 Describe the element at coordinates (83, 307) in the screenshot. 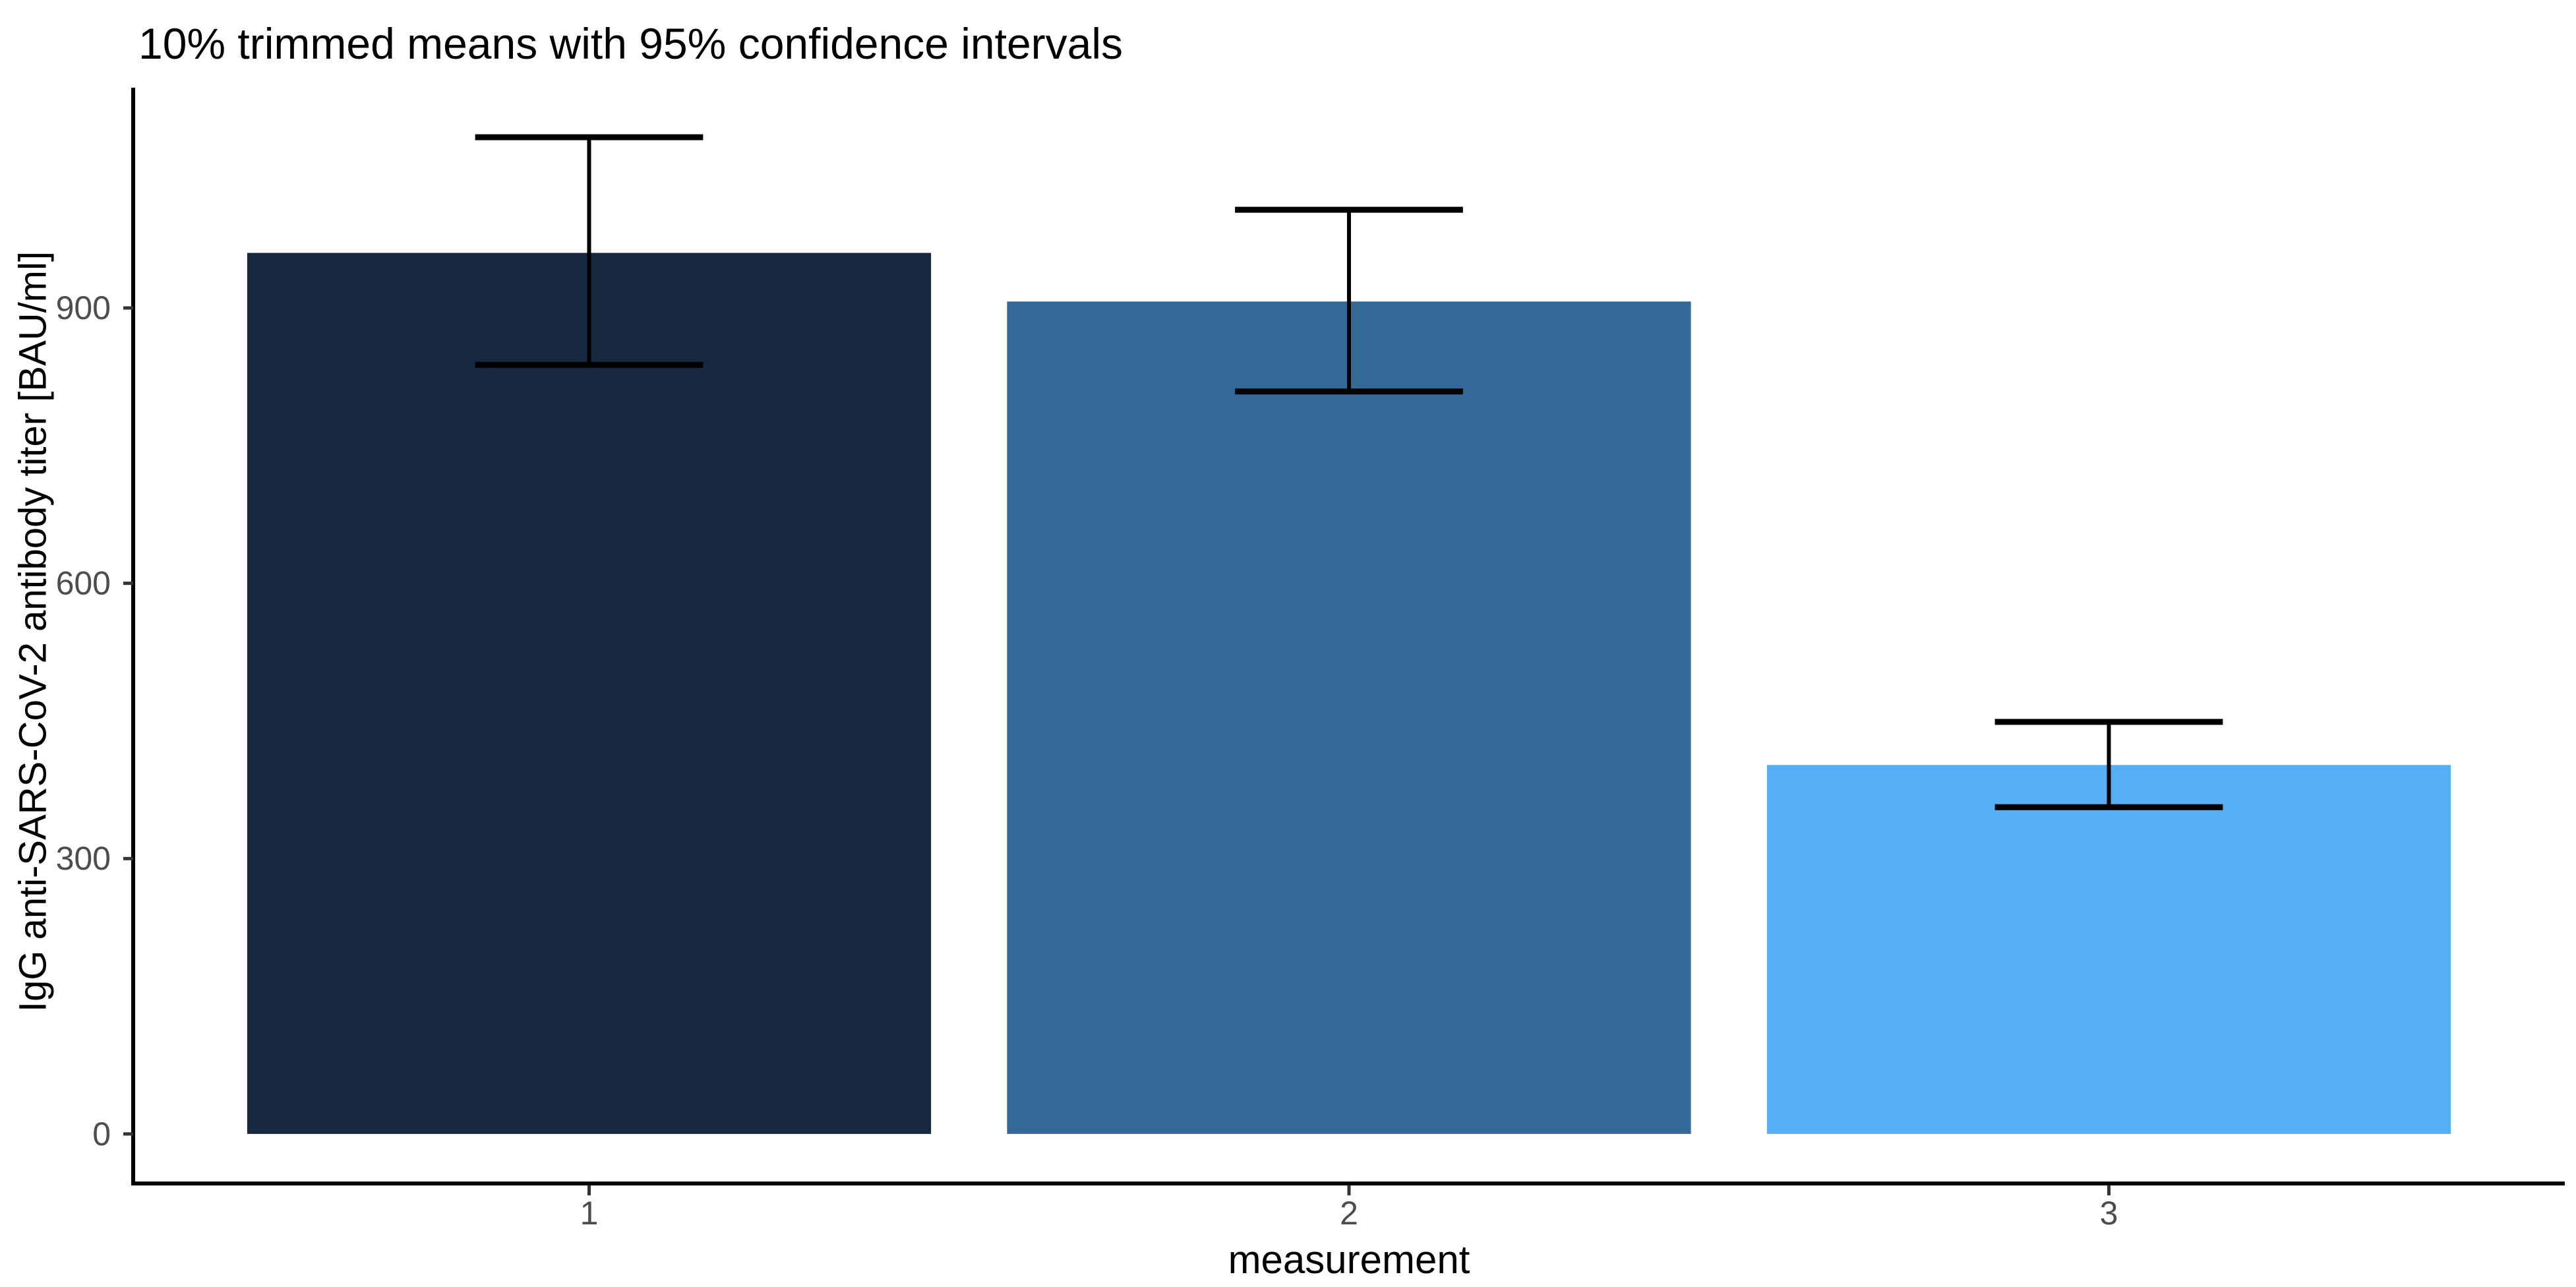

I see `y-tick-label: 900` at that location.